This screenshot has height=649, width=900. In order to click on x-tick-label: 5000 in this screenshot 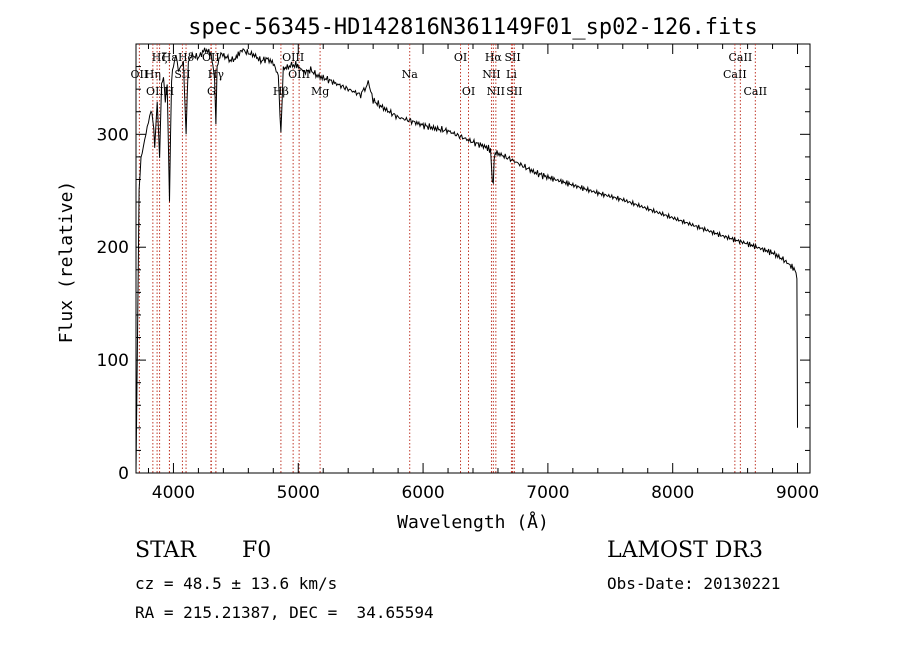, I will do `click(298, 493)`.